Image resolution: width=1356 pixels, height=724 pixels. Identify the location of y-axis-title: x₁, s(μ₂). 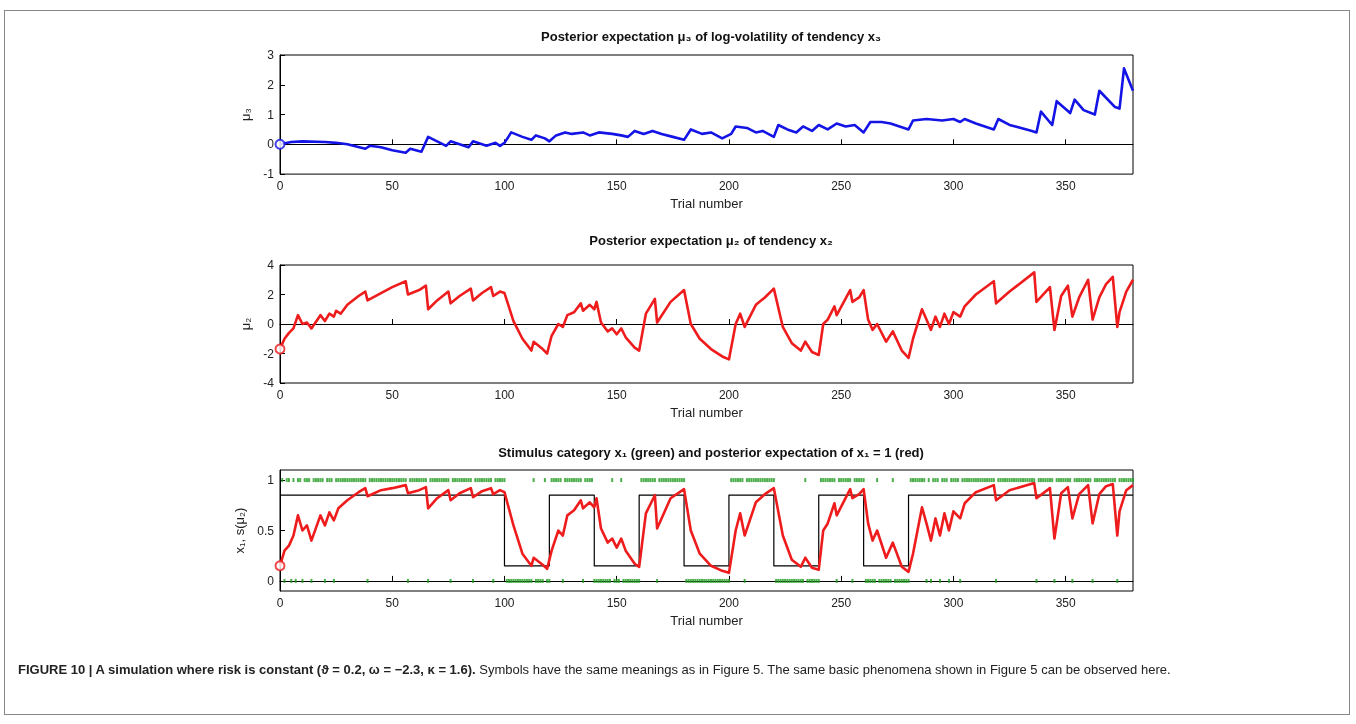
(240, 530).